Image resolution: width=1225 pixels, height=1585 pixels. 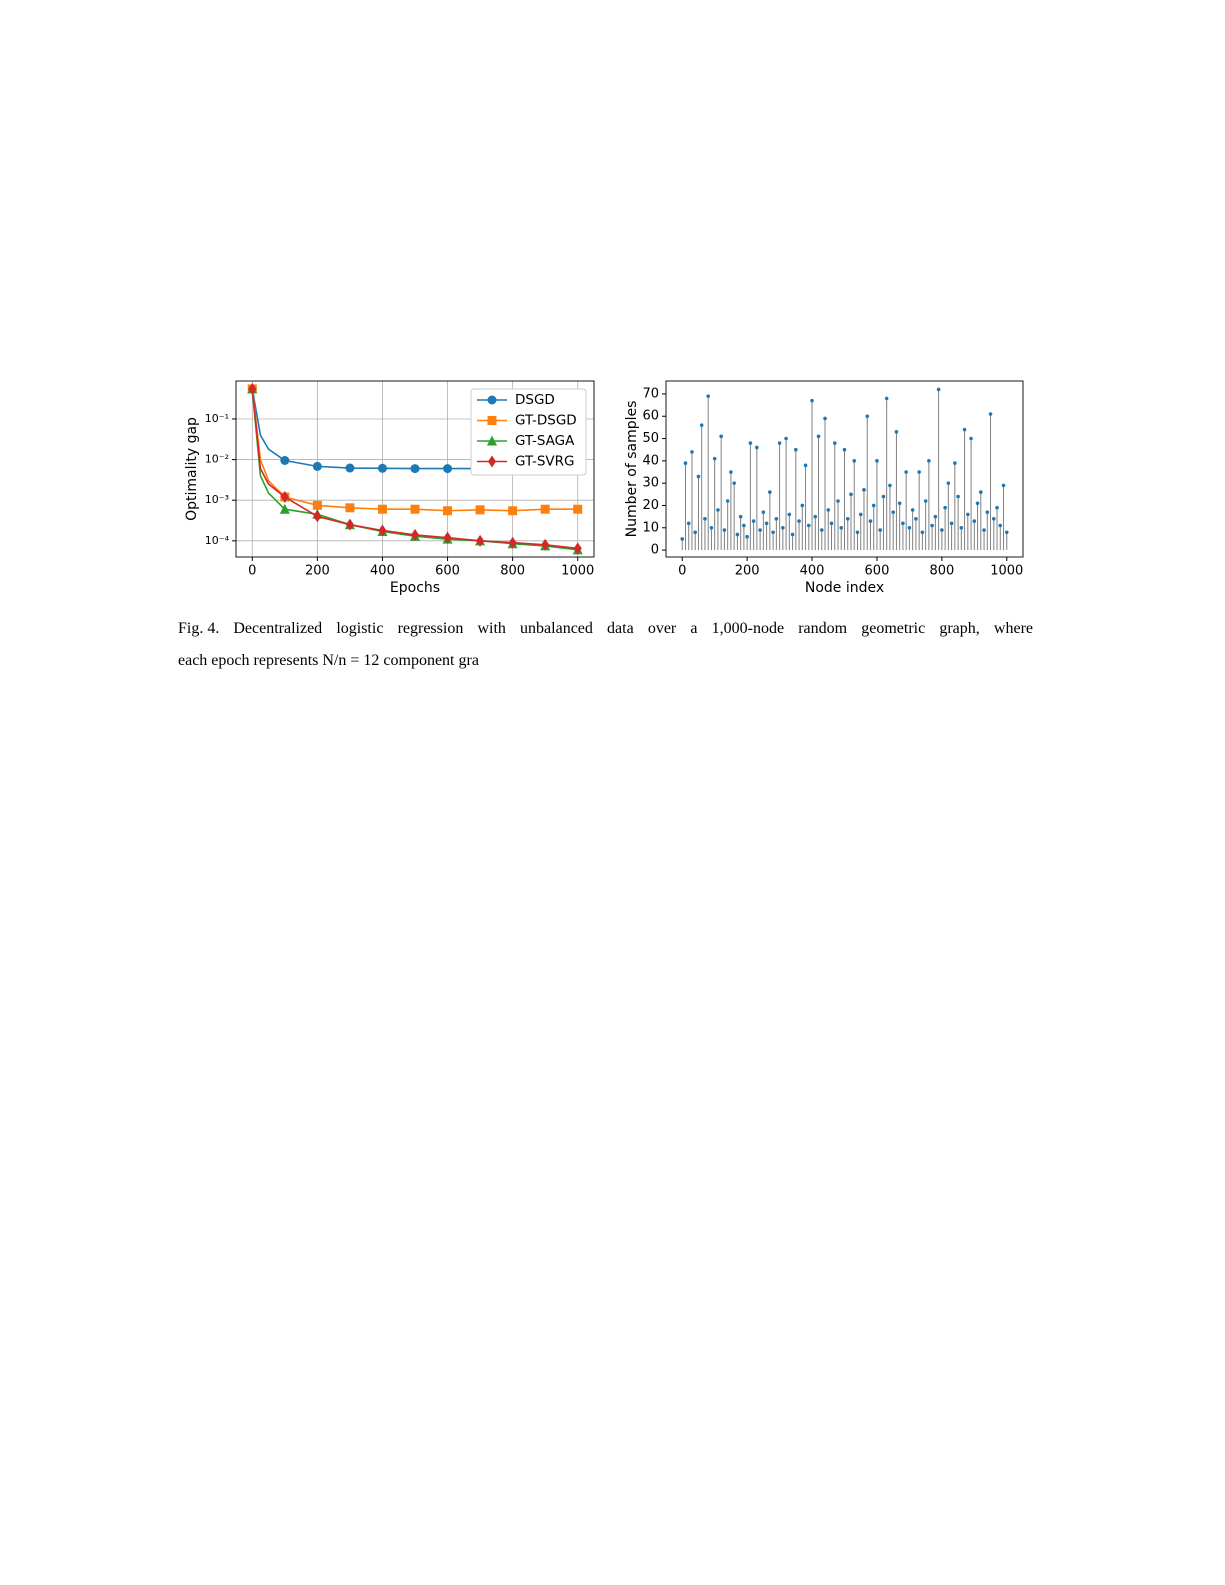 I want to click on x-axis-label: Epochs, so click(x=415, y=588).